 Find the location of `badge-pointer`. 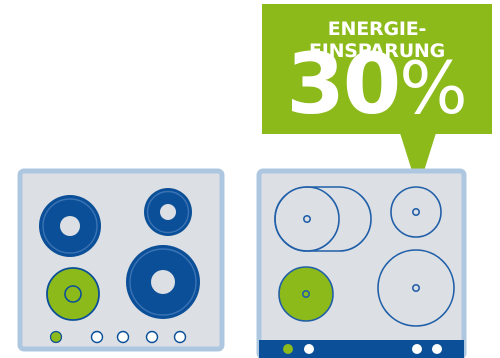

badge-pointer is located at coordinates (418, 161).